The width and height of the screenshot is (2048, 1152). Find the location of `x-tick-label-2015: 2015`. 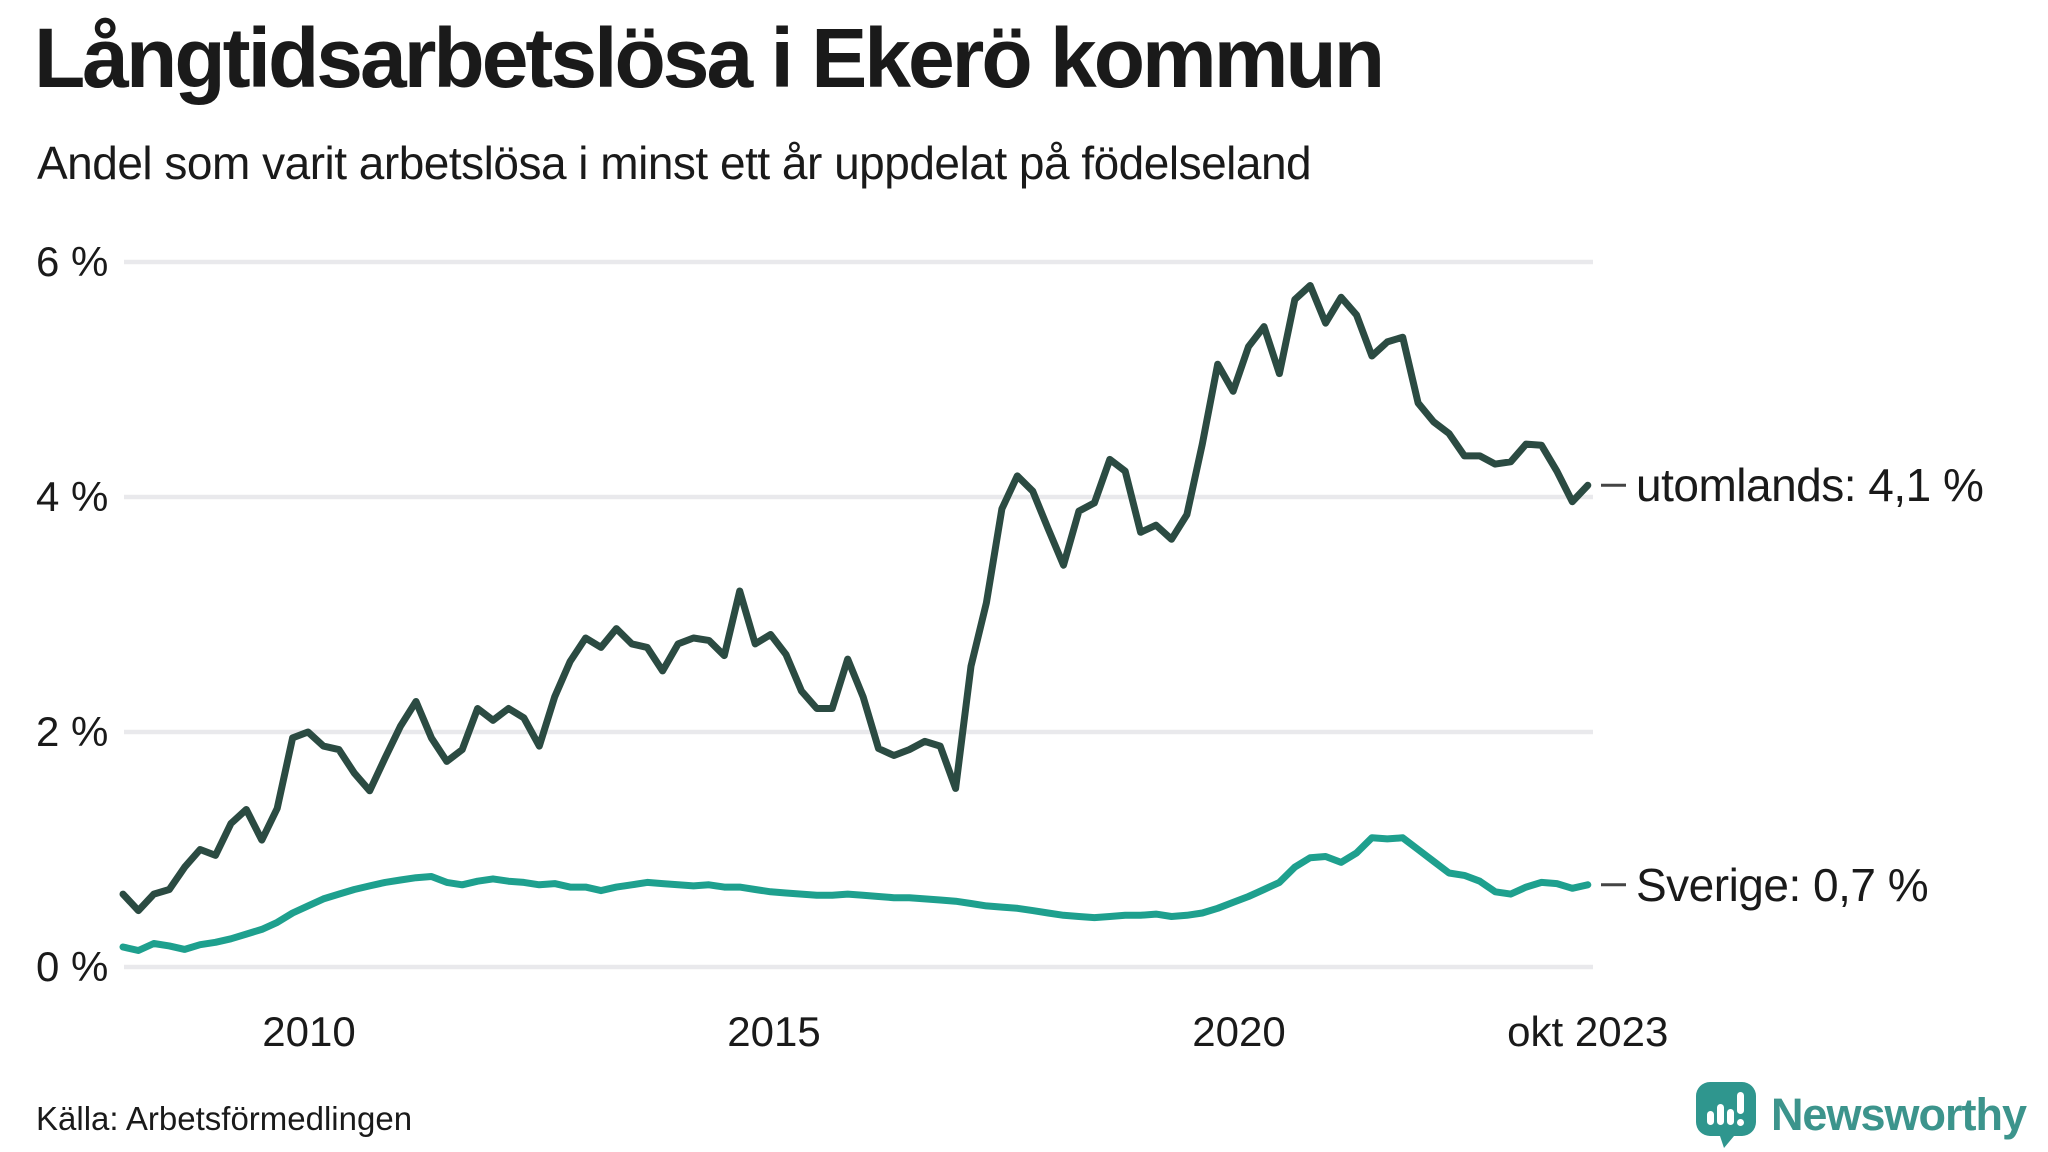

x-tick-label-2015: 2015 is located at coordinates (774, 1031).